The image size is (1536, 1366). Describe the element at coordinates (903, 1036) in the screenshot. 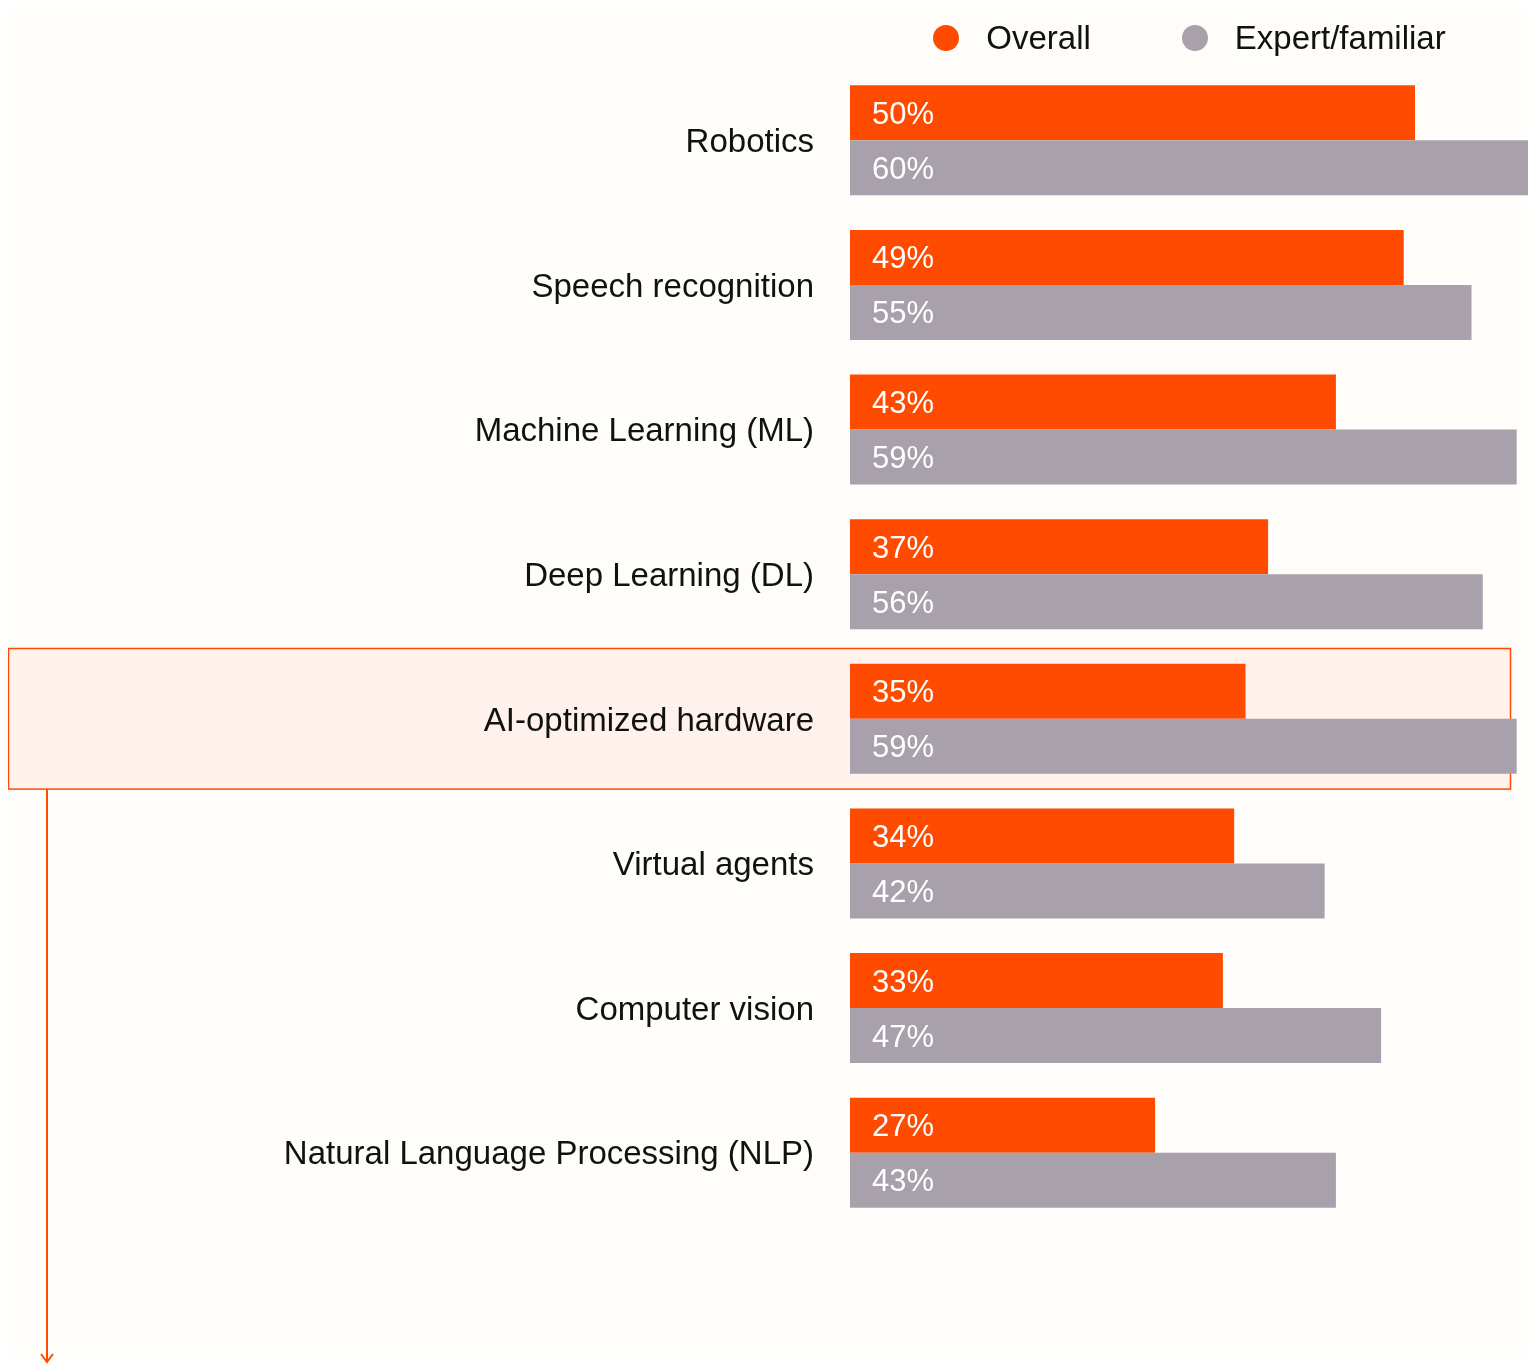

I see `data-label: 47%` at that location.